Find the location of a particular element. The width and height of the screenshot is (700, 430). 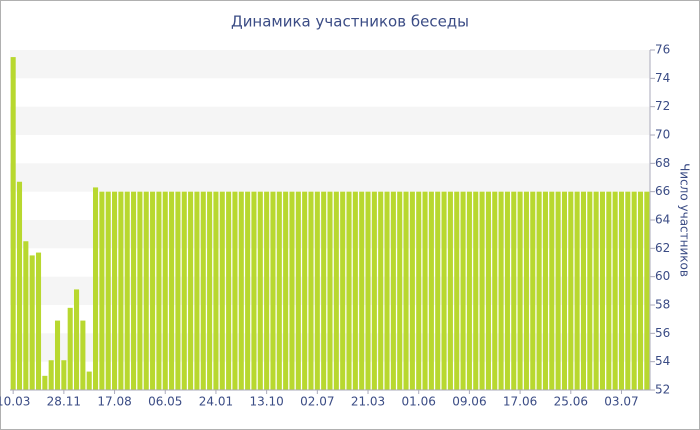

x-tick-label: 10.03 is located at coordinates (15, 402).